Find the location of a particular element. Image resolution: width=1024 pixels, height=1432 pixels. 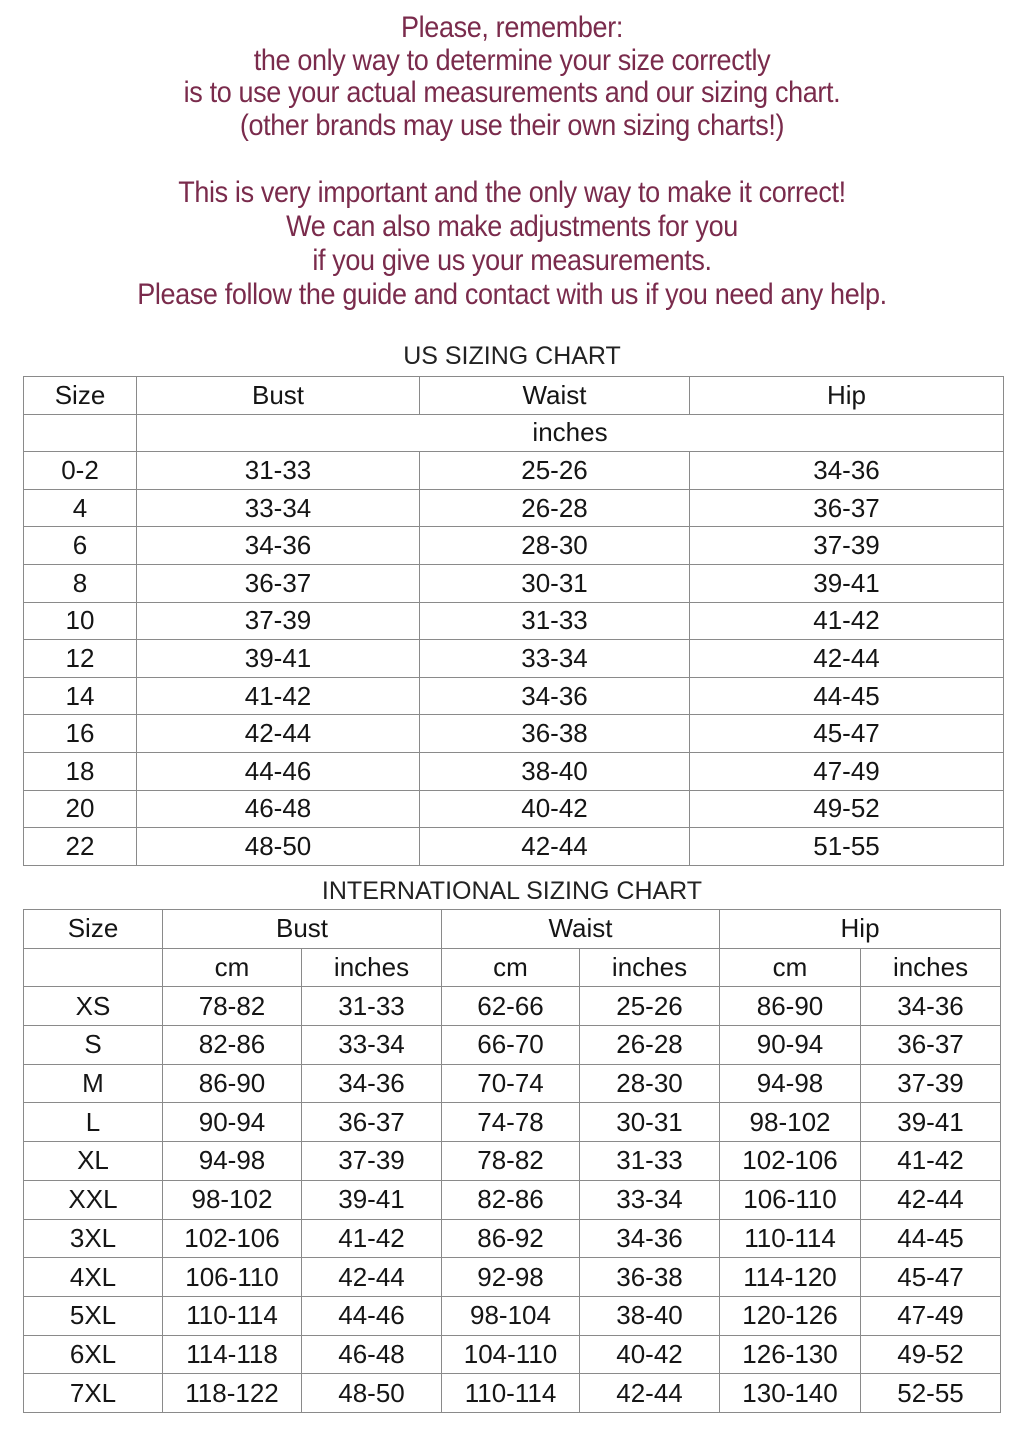

measurement-cell: 78-82 is located at coordinates (232, 1006).